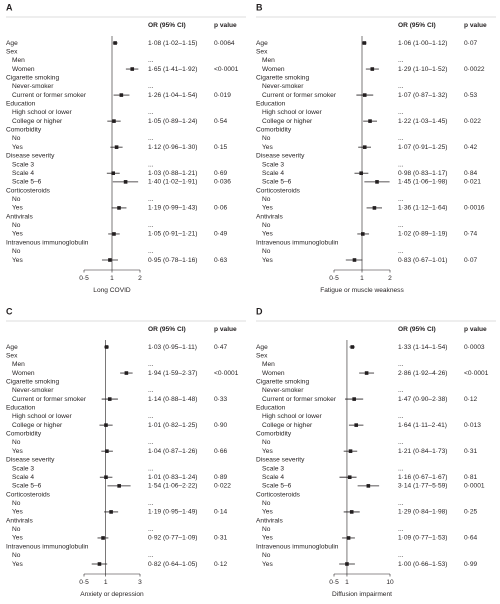 This screenshot has height=604, width=500. Describe the element at coordinates (172, 234) in the screenshot. I see `or-ci-text: 1·05 (0·91–1·21)` at that location.